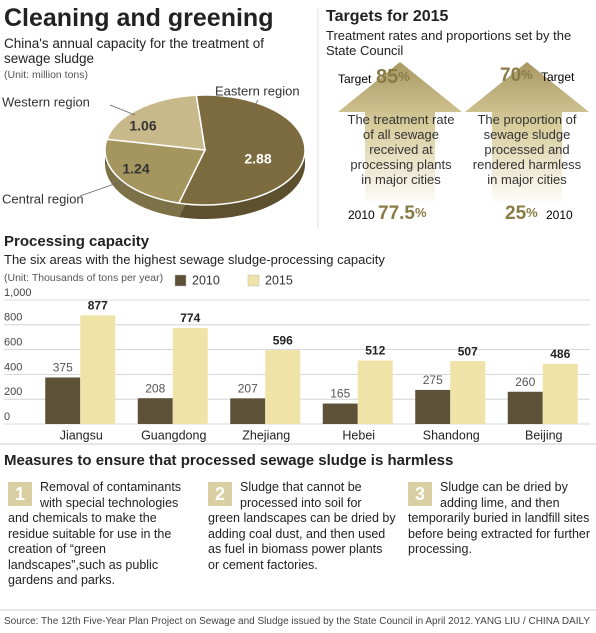 The width and height of the screenshot is (596, 633). Describe the element at coordinates (266, 435) in the screenshot. I see `x-tick-label: Zhejiang` at that location.